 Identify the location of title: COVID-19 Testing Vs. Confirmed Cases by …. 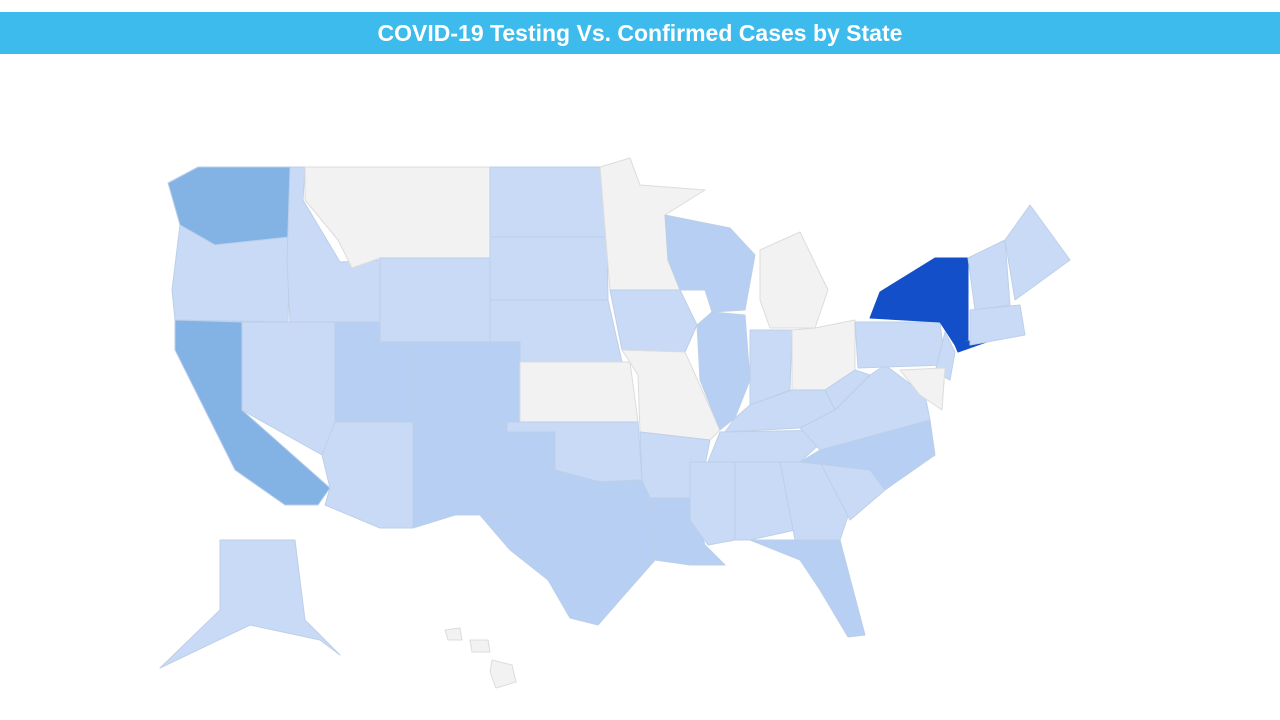
(640, 33).